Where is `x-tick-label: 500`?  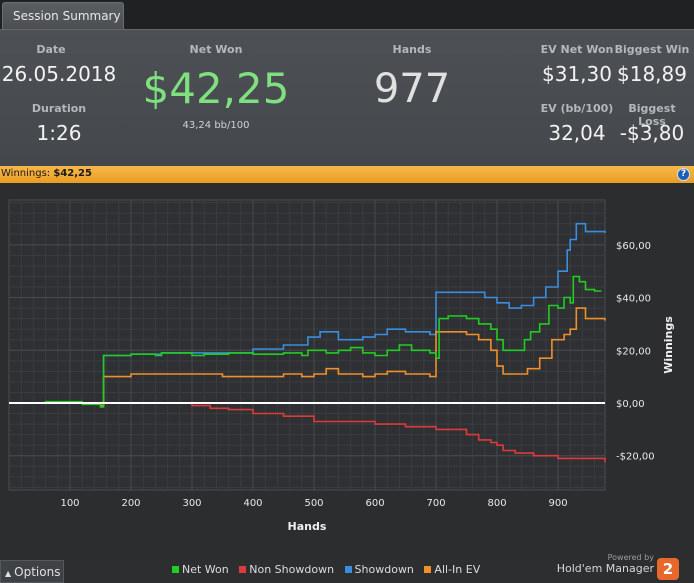
x-tick-label: 500 is located at coordinates (313, 503).